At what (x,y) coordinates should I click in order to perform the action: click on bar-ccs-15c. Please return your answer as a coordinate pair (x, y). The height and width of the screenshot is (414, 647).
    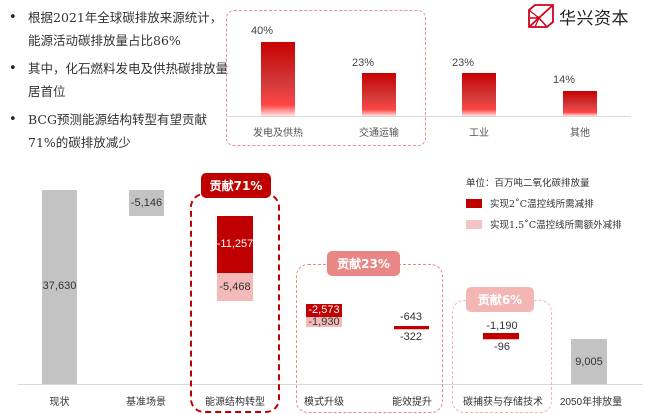
    Looking at the image, I should click on (501, 339).